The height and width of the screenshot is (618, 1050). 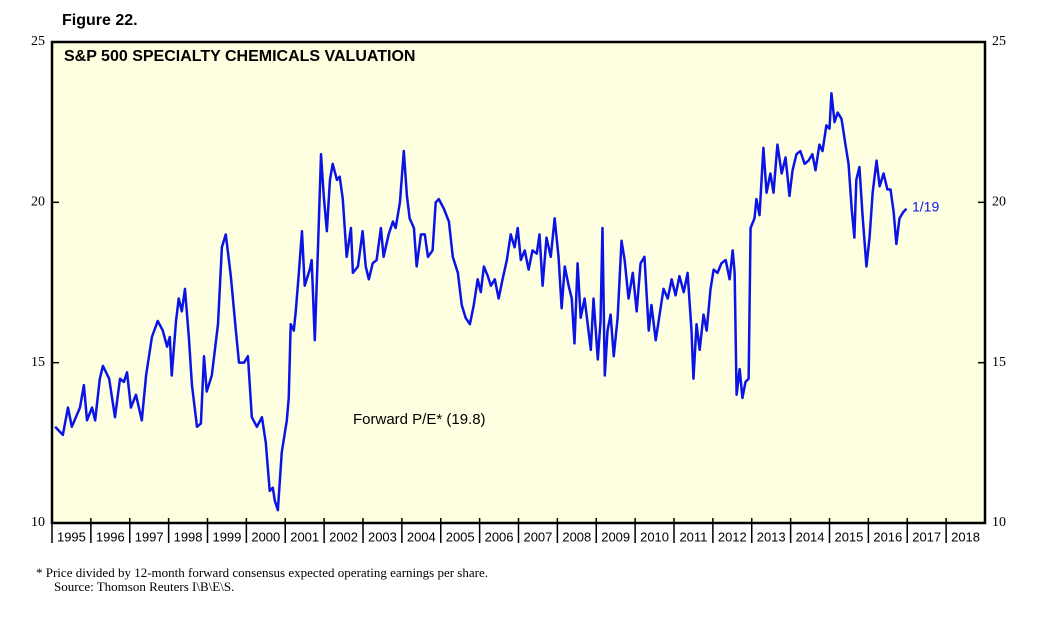 I want to click on y-tick-label: 25, so click(x=38, y=41).